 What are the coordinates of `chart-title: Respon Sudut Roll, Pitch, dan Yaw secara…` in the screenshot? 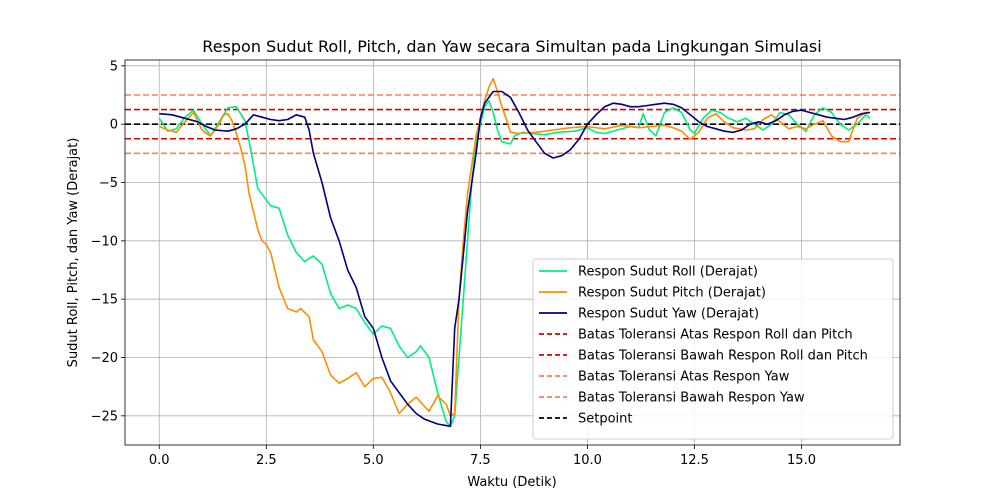 It's located at (511, 46).